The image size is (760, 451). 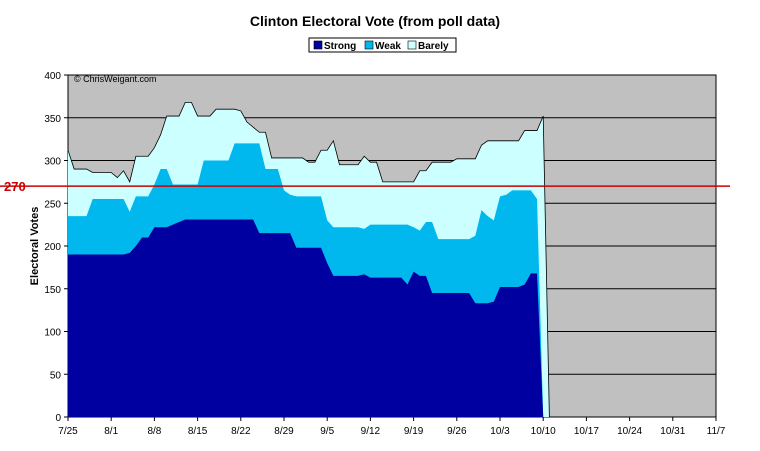 What do you see at coordinates (15, 186) in the screenshot?
I see `reference-line-label: 270` at bounding box center [15, 186].